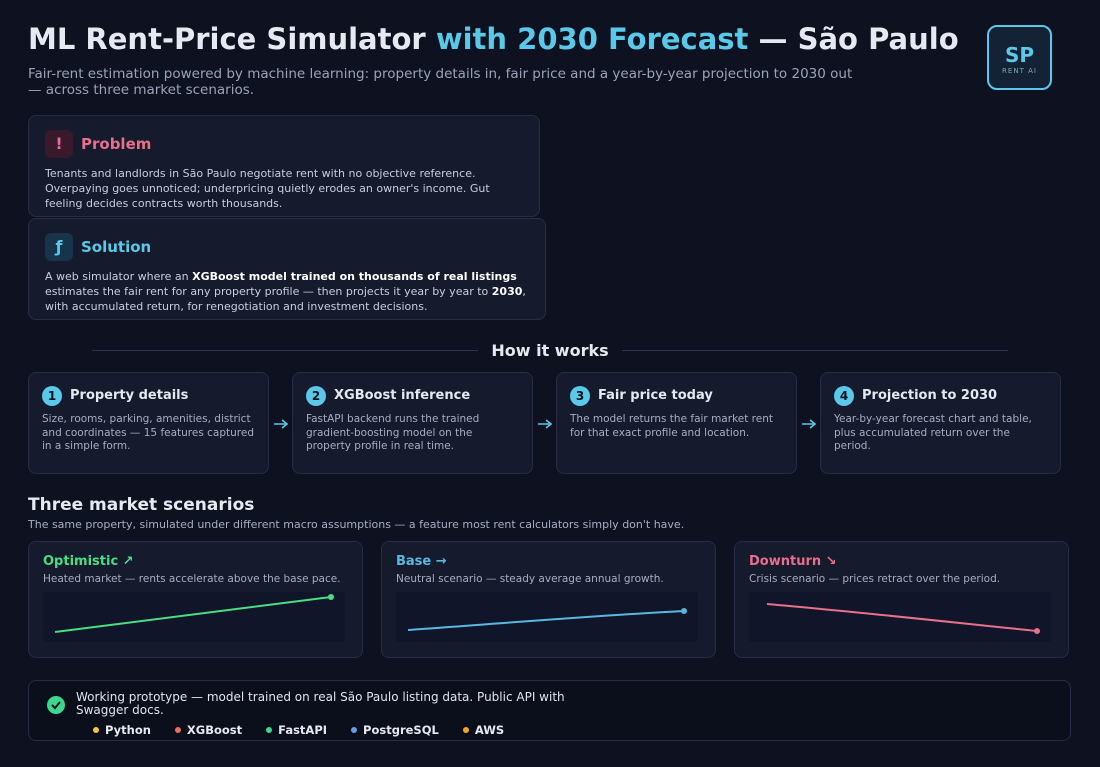  What do you see at coordinates (401, 730) in the screenshot?
I see `tech-name: PostgreSQL` at bounding box center [401, 730].